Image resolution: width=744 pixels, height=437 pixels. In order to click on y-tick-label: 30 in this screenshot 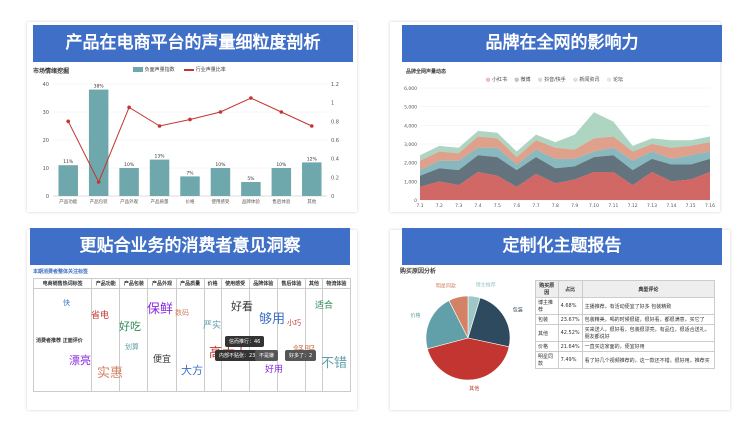, I will do `click(46, 113)`.